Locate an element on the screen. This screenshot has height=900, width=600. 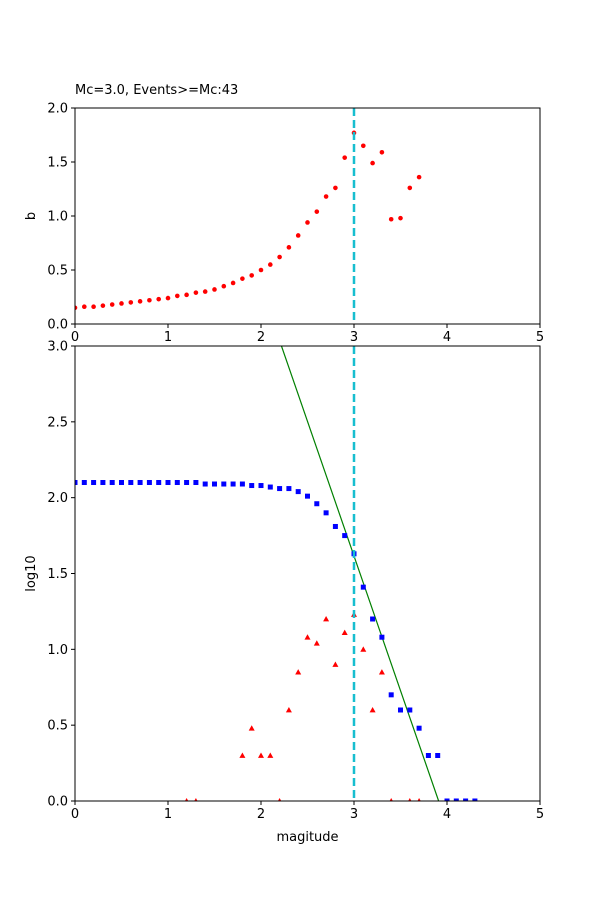
bottom-x-axis-label: magitude is located at coordinates (307, 837).